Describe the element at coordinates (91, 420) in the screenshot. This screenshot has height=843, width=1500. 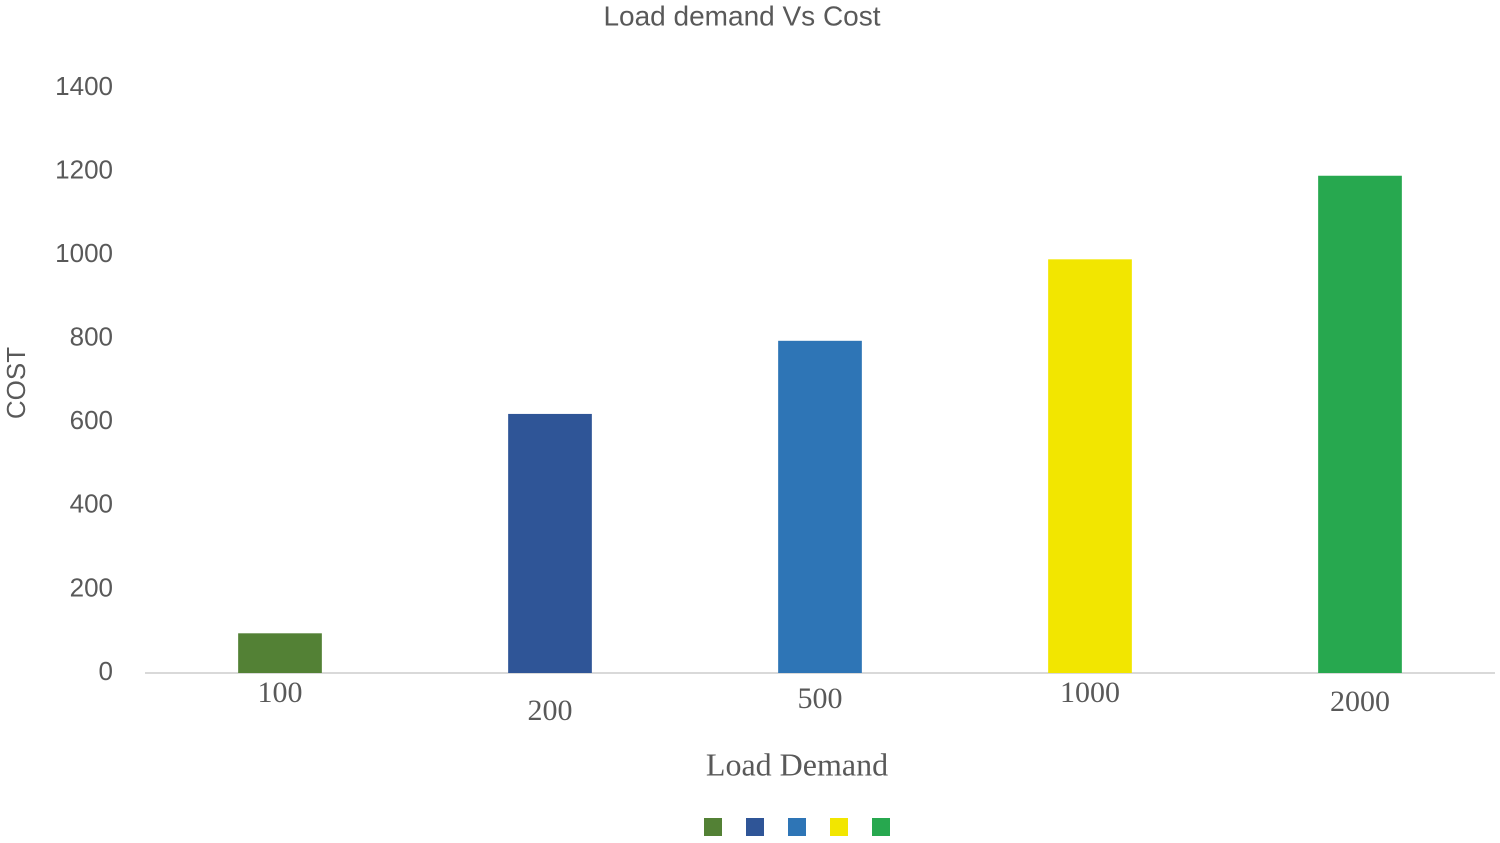
I see `y-tick-label: 600` at that location.